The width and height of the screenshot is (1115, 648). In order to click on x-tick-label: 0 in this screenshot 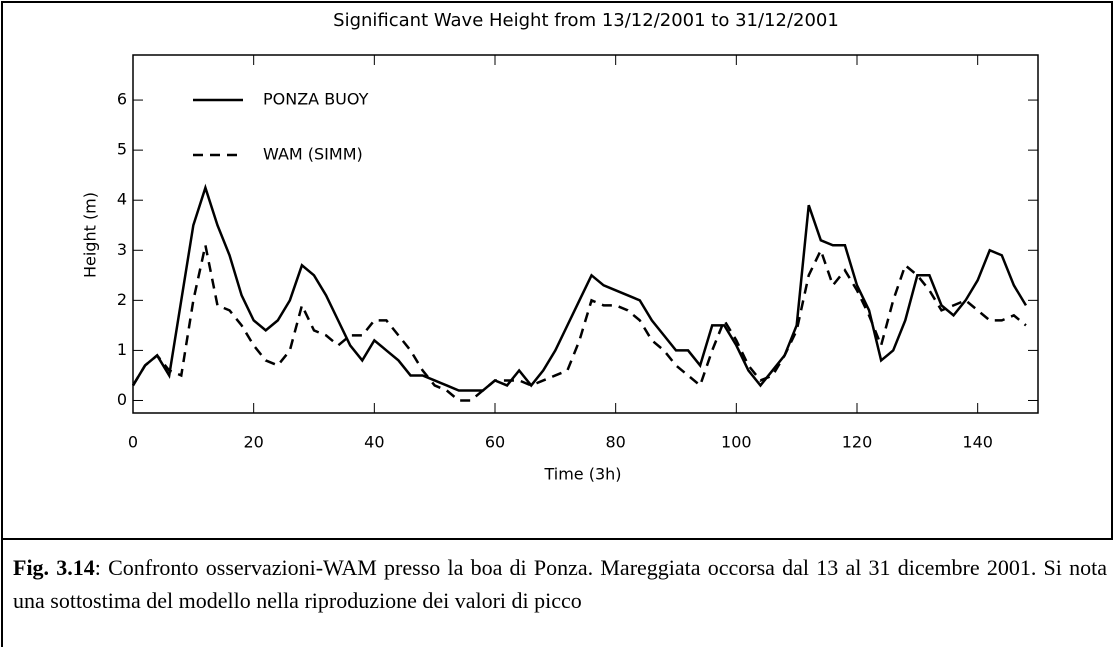, I will do `click(133, 442)`.